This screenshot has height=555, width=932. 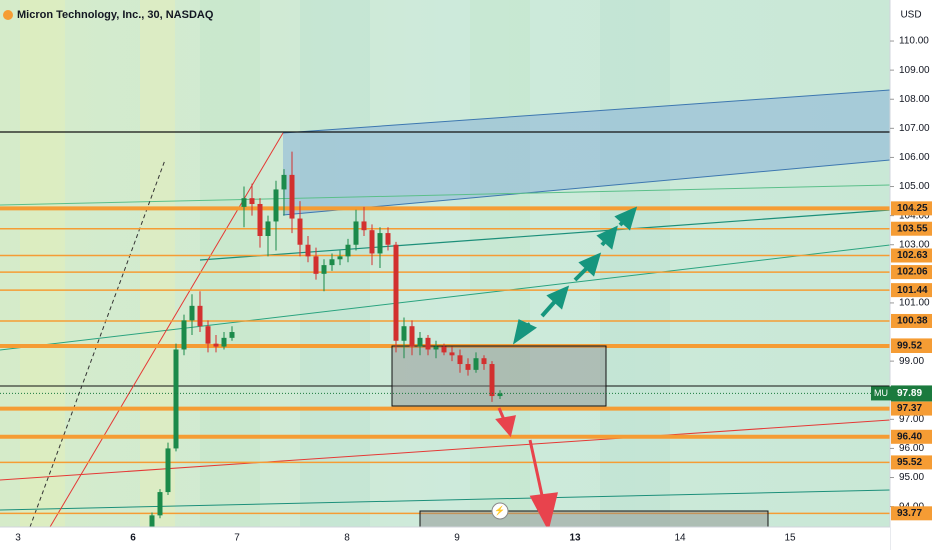 I want to click on level-label: 101.44, so click(x=912, y=290).